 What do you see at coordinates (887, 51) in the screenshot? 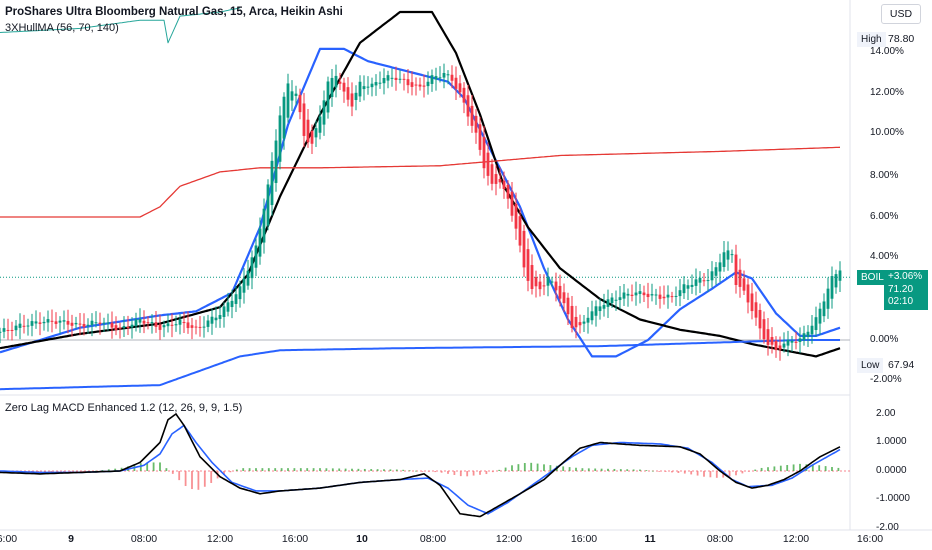
I see `y-tick-label: 14.00%` at bounding box center [887, 51].